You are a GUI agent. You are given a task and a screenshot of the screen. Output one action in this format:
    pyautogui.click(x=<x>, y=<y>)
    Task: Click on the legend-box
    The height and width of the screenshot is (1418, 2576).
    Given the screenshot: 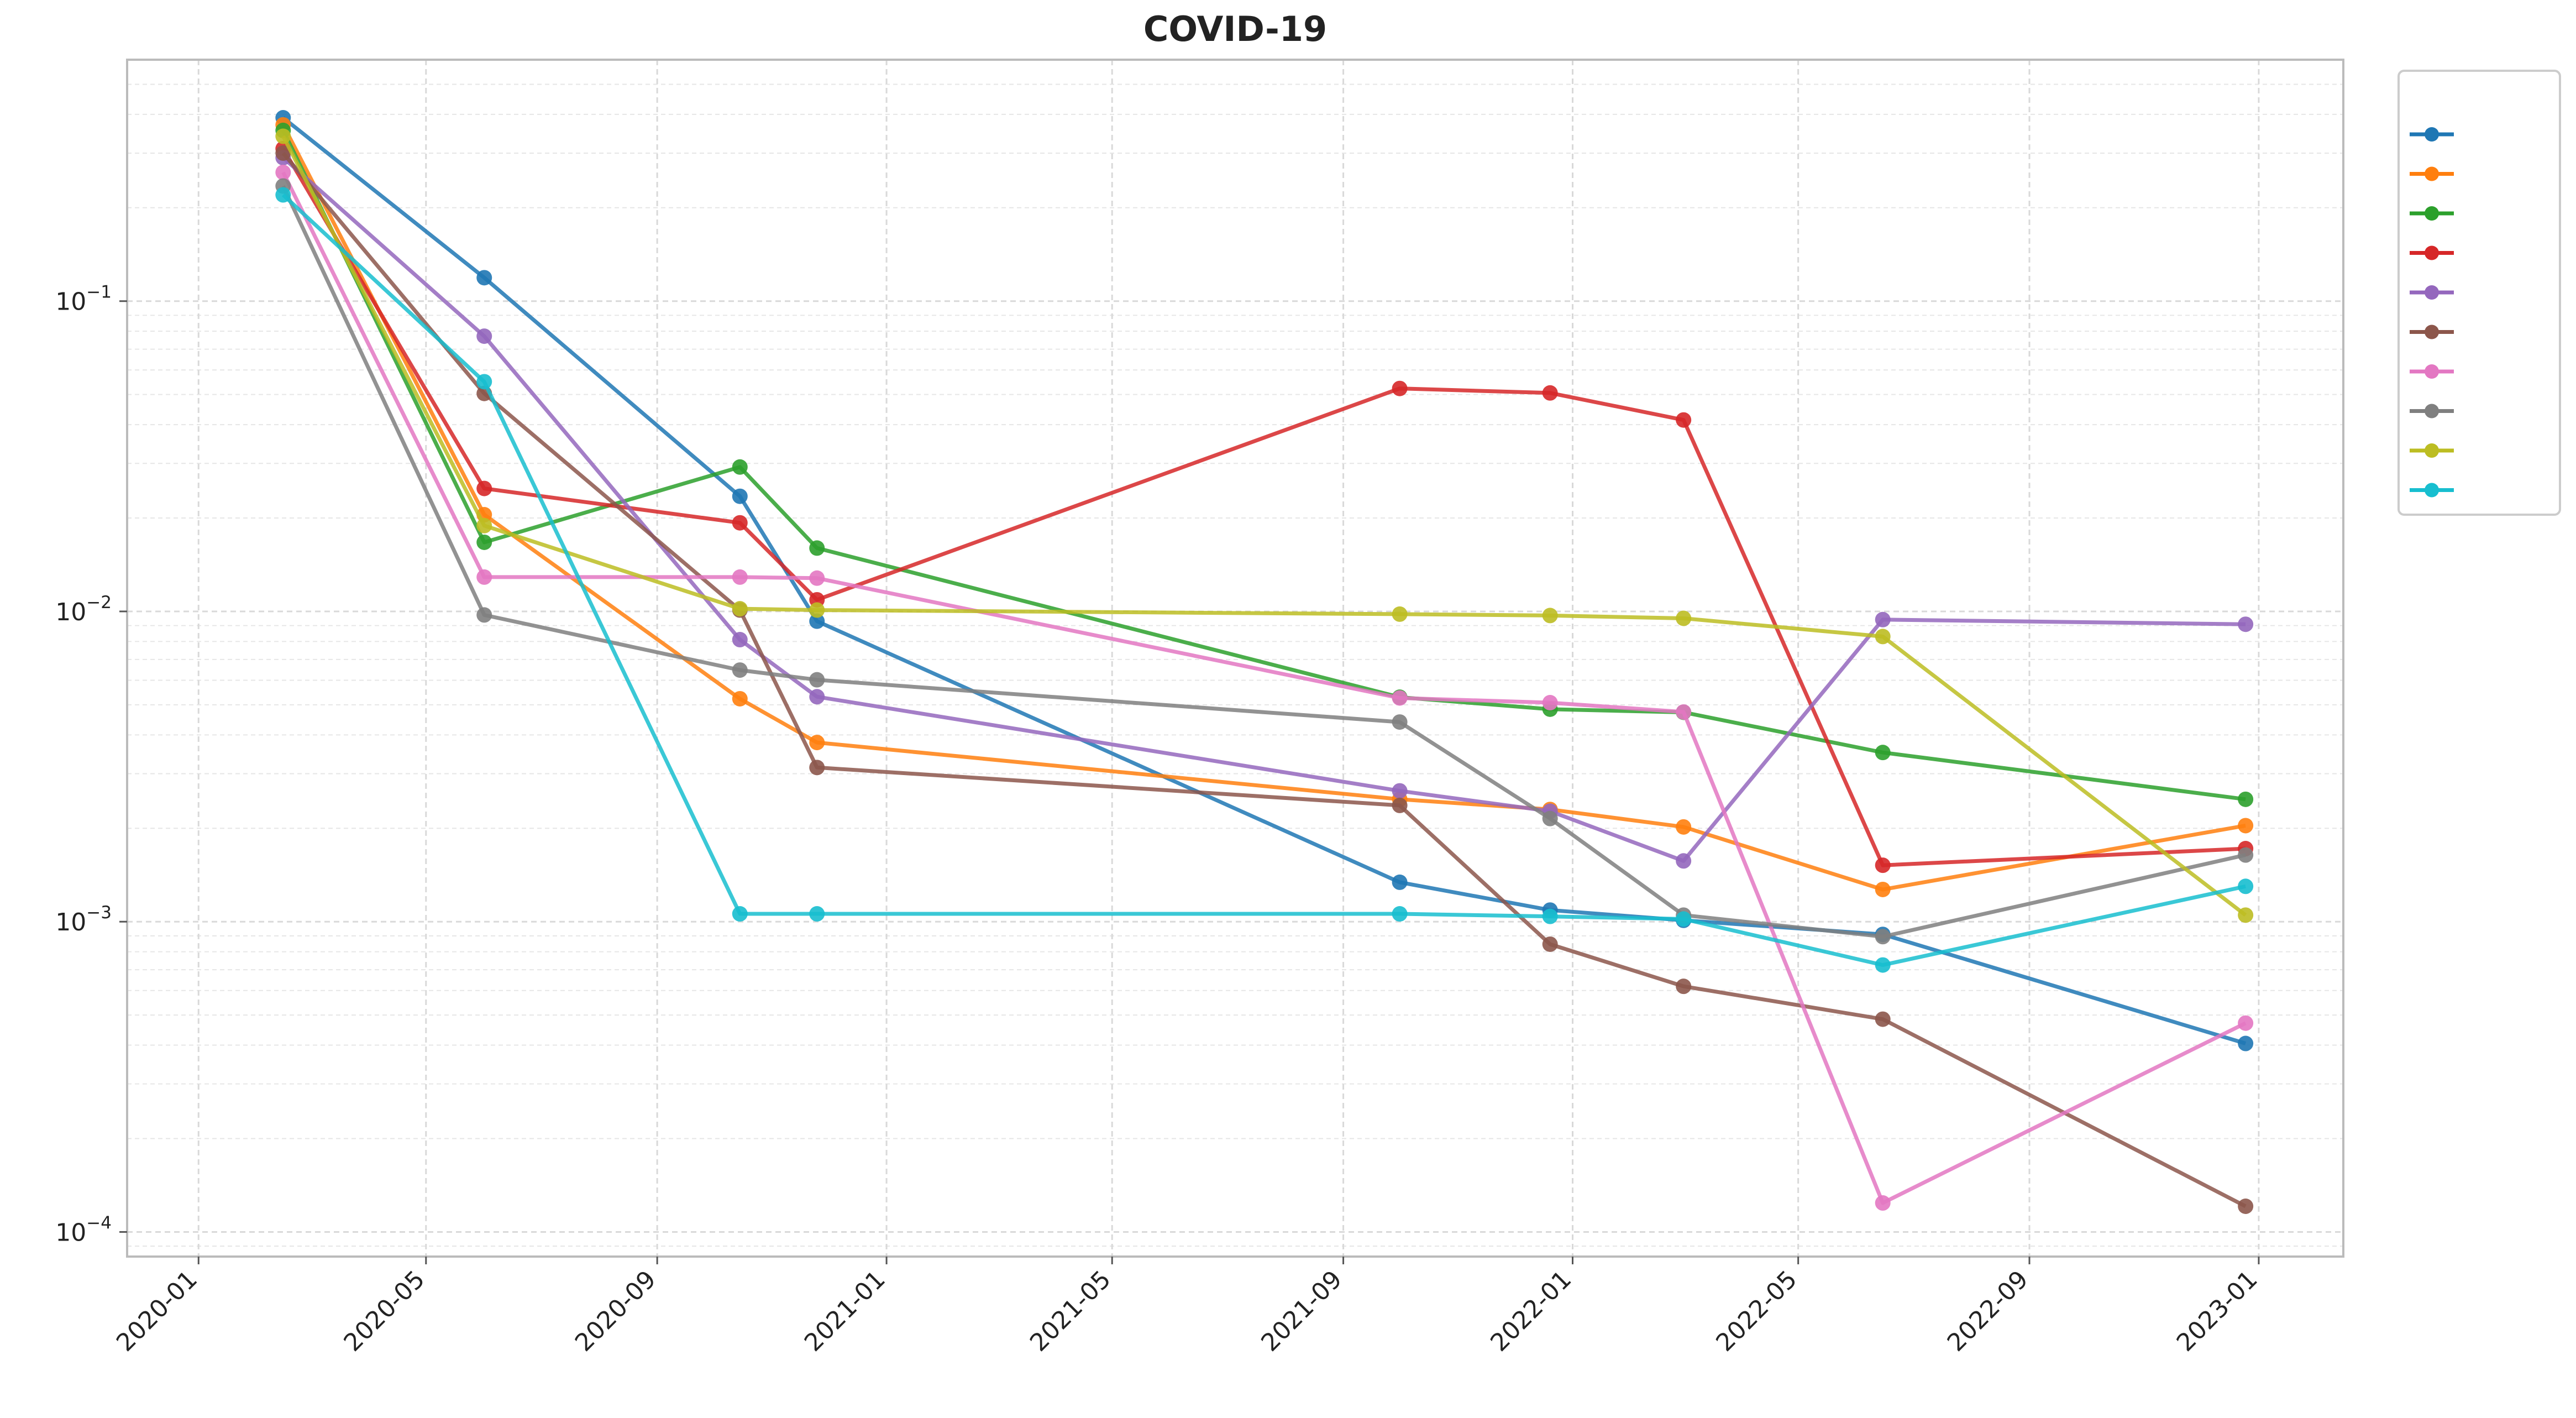 What is the action you would take?
    pyautogui.click(x=2479, y=293)
    